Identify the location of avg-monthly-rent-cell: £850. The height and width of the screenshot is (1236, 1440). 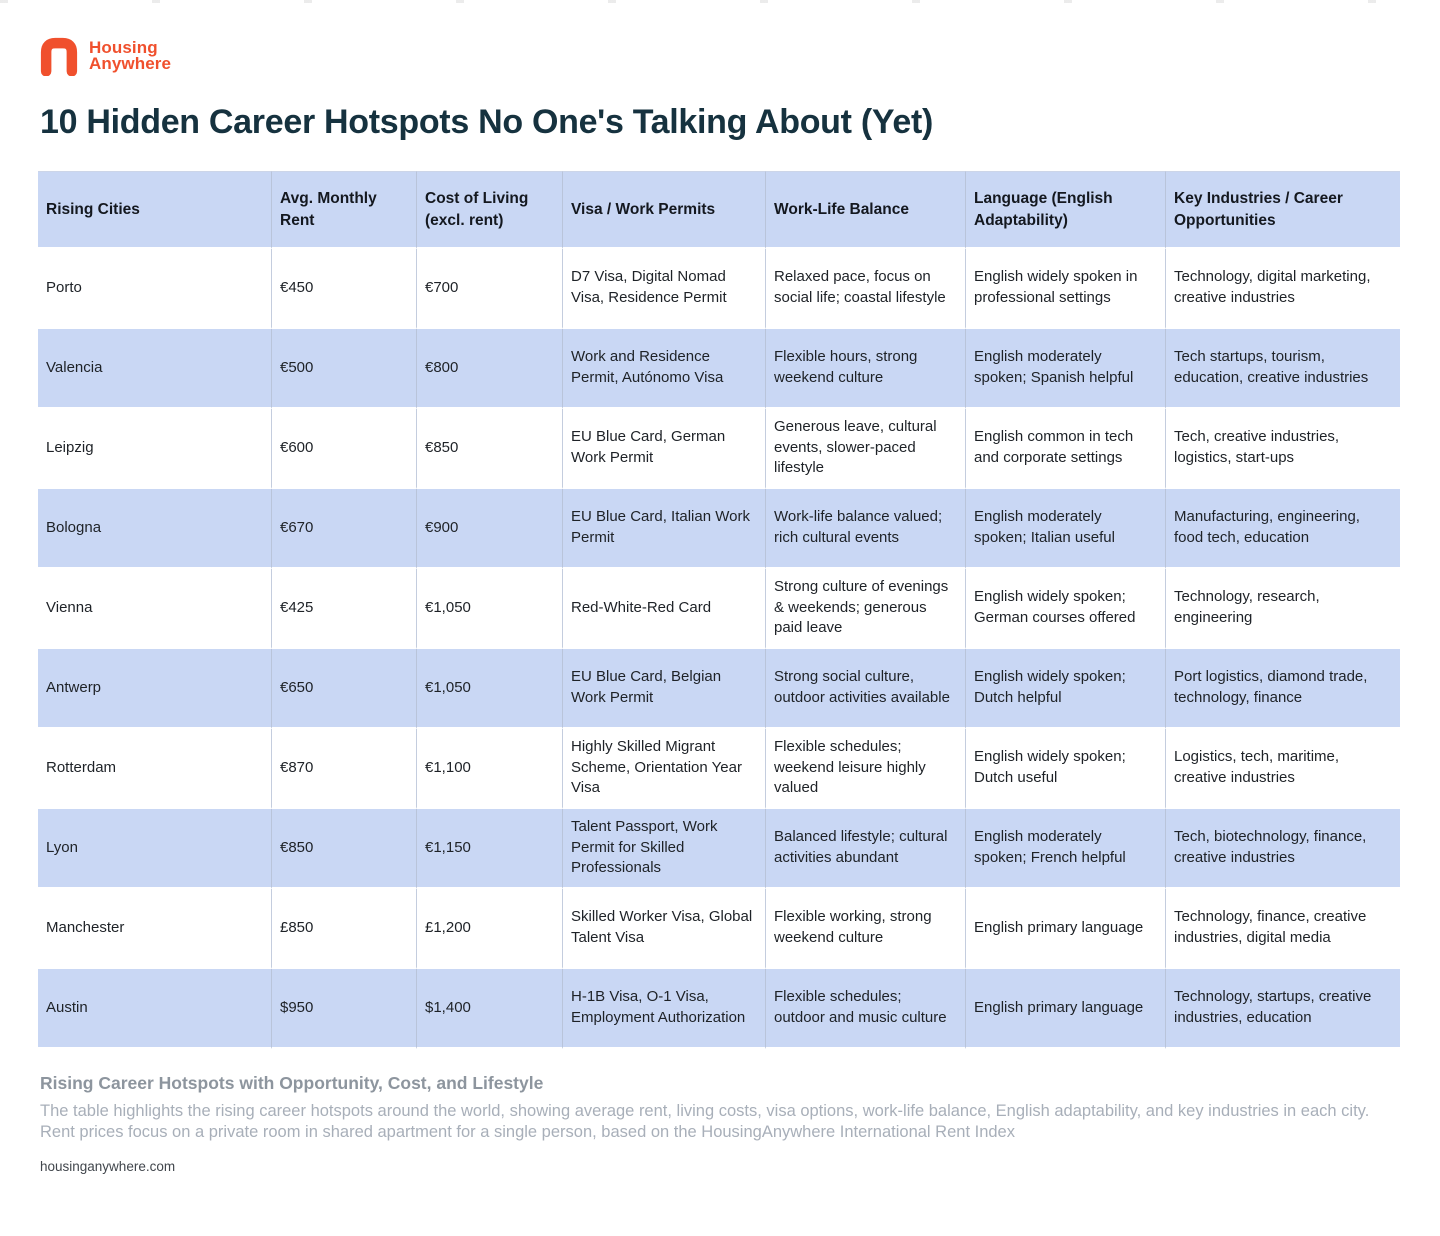
(344, 929).